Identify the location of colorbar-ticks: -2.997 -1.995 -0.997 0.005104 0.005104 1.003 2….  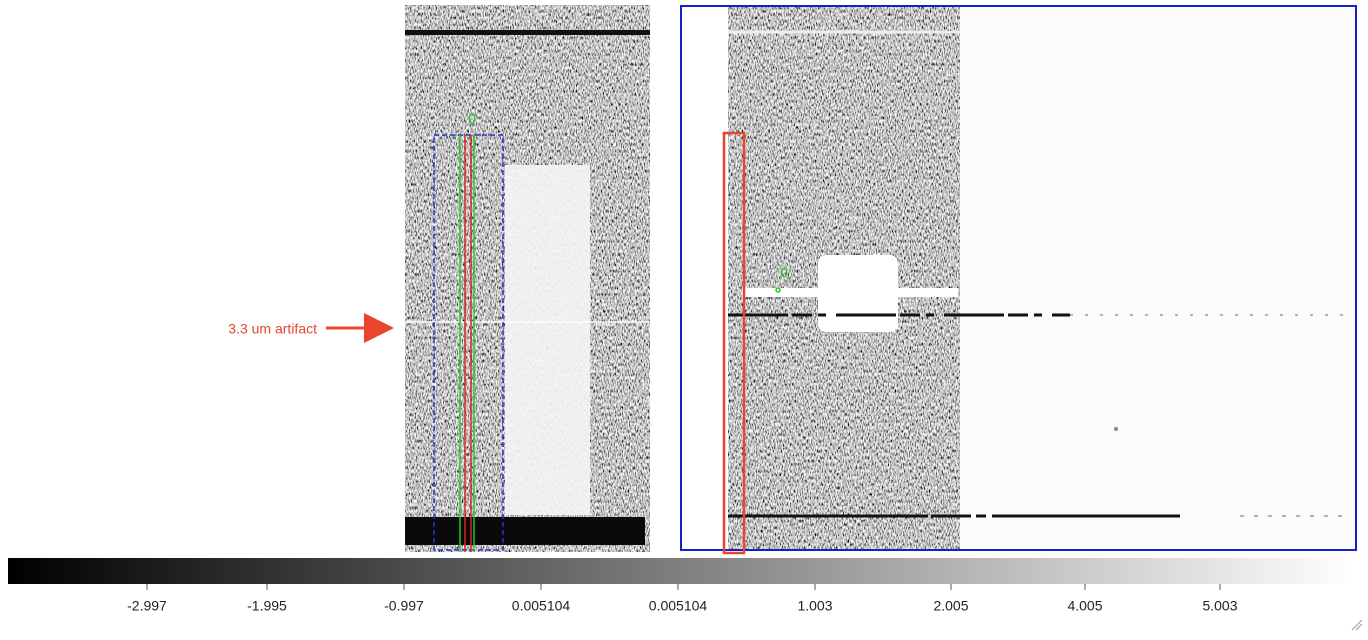
(682, 599).